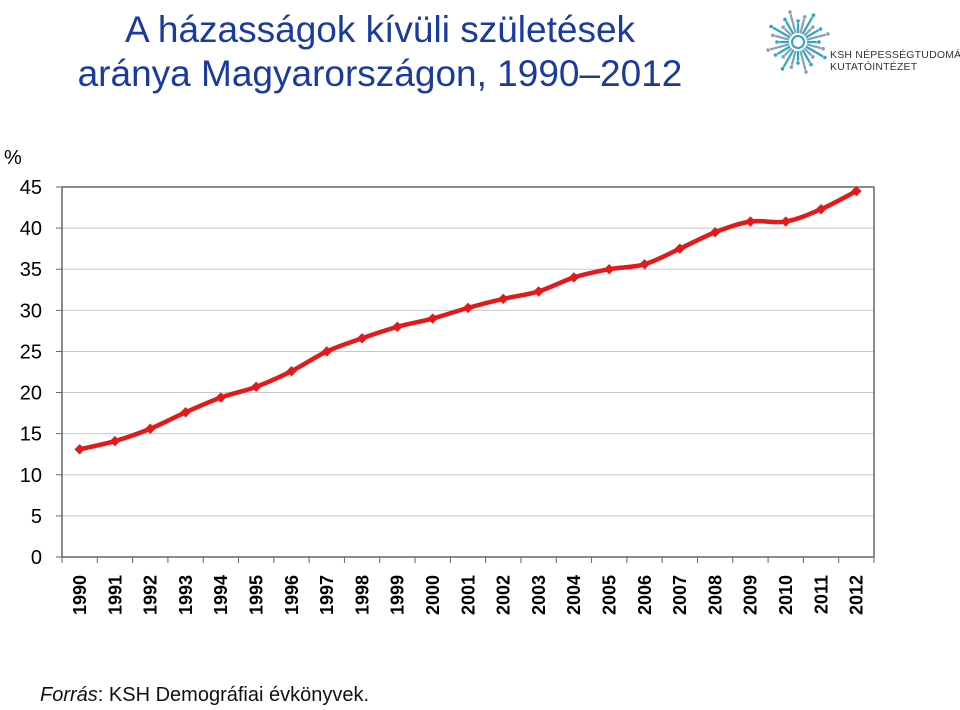  I want to click on y-tick-label: 15, so click(31, 435).